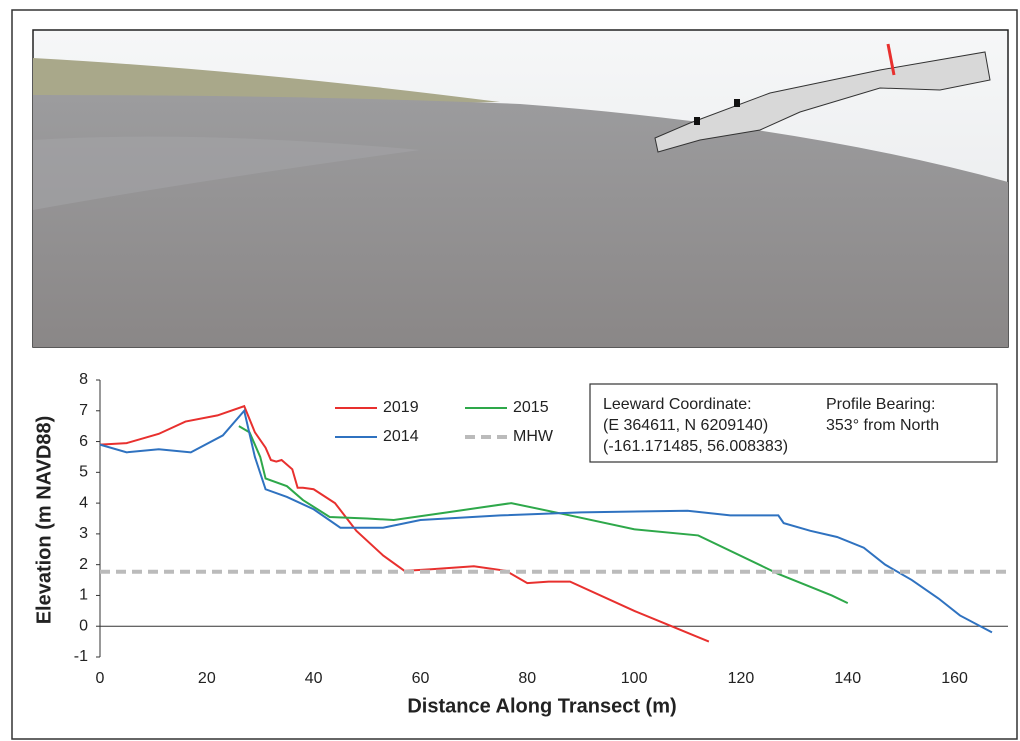 This screenshot has width=1020, height=741. I want to click on y-tick-label: -1, so click(81, 656).